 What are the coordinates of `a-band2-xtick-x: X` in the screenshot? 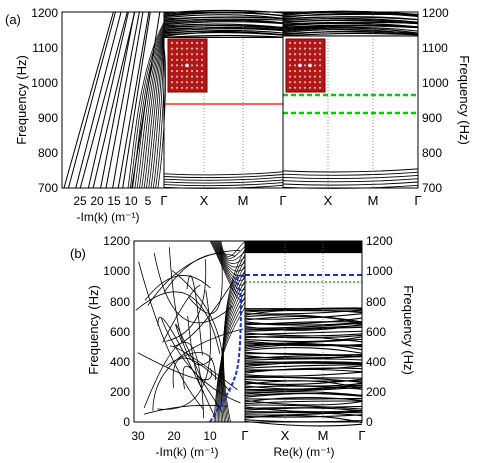 It's located at (328, 200).